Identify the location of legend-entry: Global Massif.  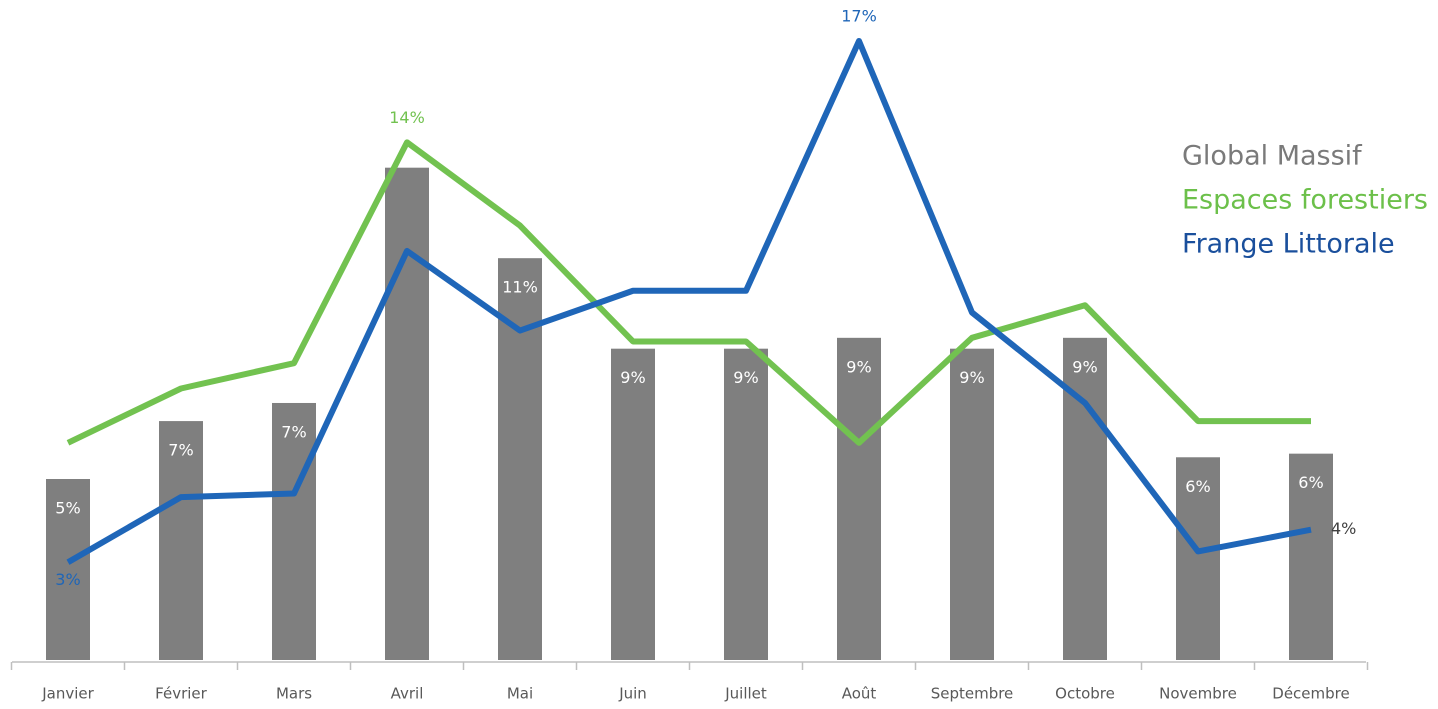
(1272, 156).